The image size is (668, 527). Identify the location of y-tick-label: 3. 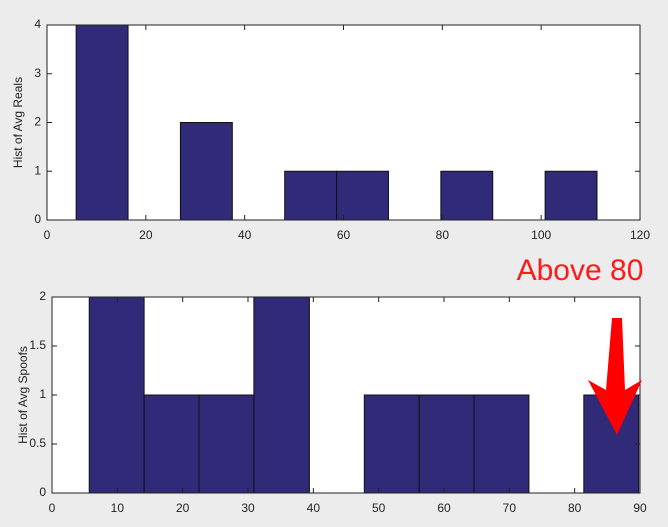
(37, 73).